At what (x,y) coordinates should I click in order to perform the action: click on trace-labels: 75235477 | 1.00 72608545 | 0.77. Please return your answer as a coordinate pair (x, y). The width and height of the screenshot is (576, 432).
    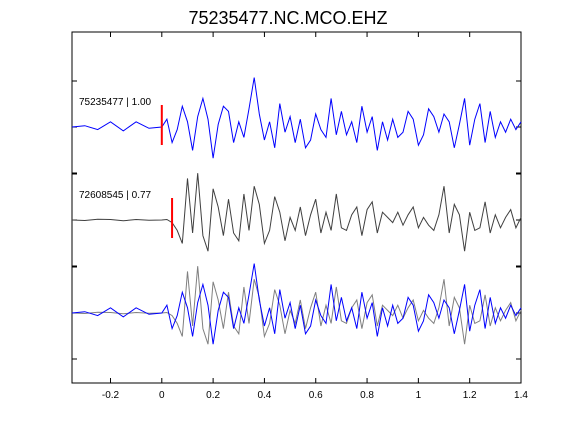
    Looking at the image, I should click on (115, 149).